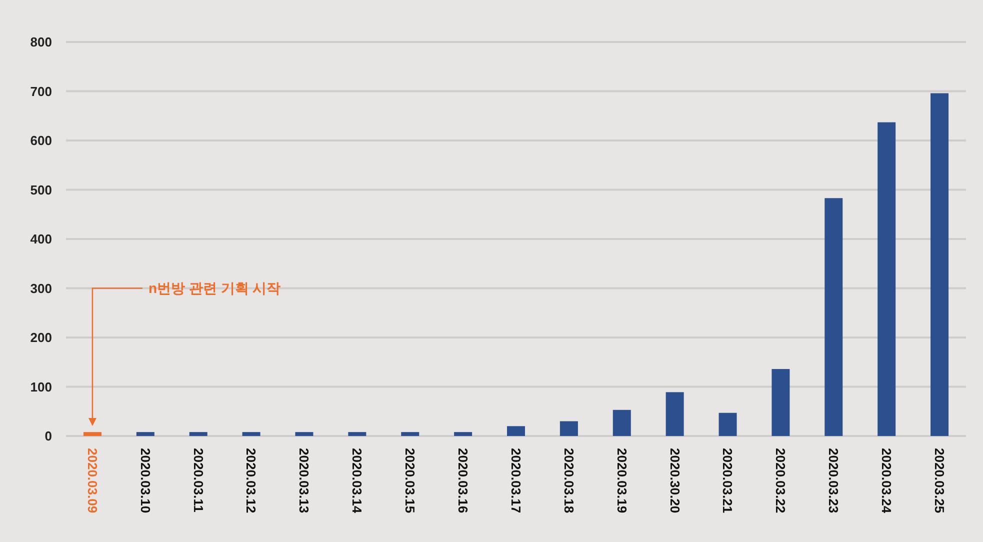  What do you see at coordinates (674, 481) in the screenshot?
I see `x-tick-label: 2020.30.20` at bounding box center [674, 481].